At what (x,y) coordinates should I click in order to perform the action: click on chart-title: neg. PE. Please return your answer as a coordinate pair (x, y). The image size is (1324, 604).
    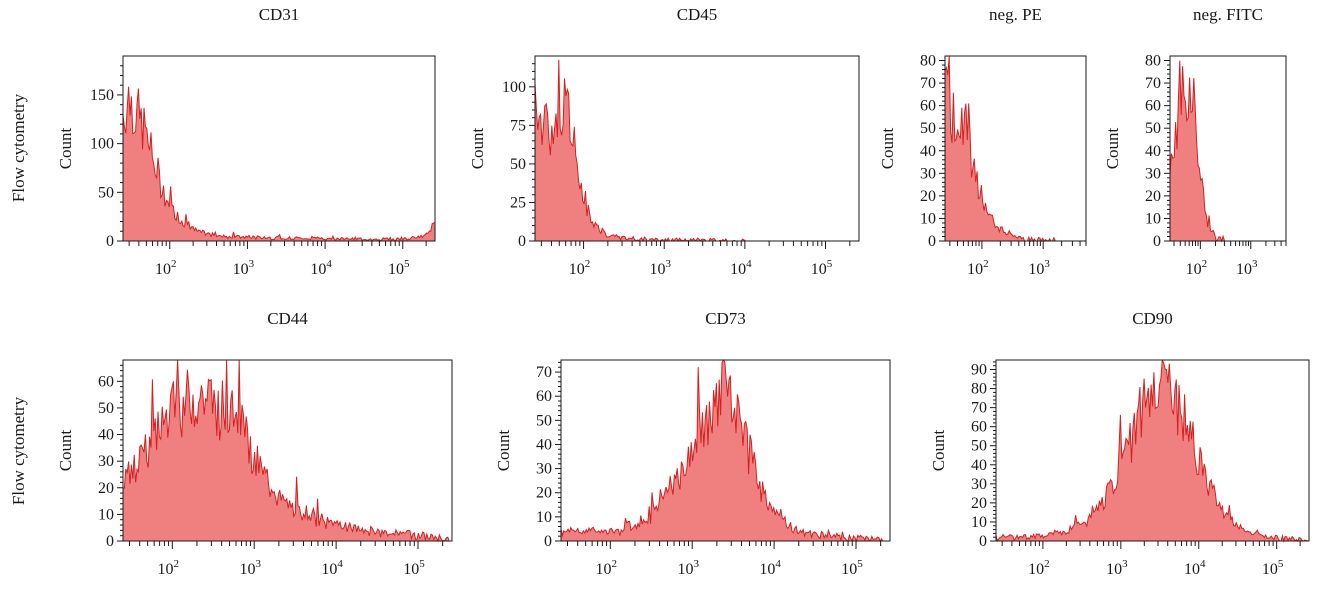
    Looking at the image, I should click on (1015, 14).